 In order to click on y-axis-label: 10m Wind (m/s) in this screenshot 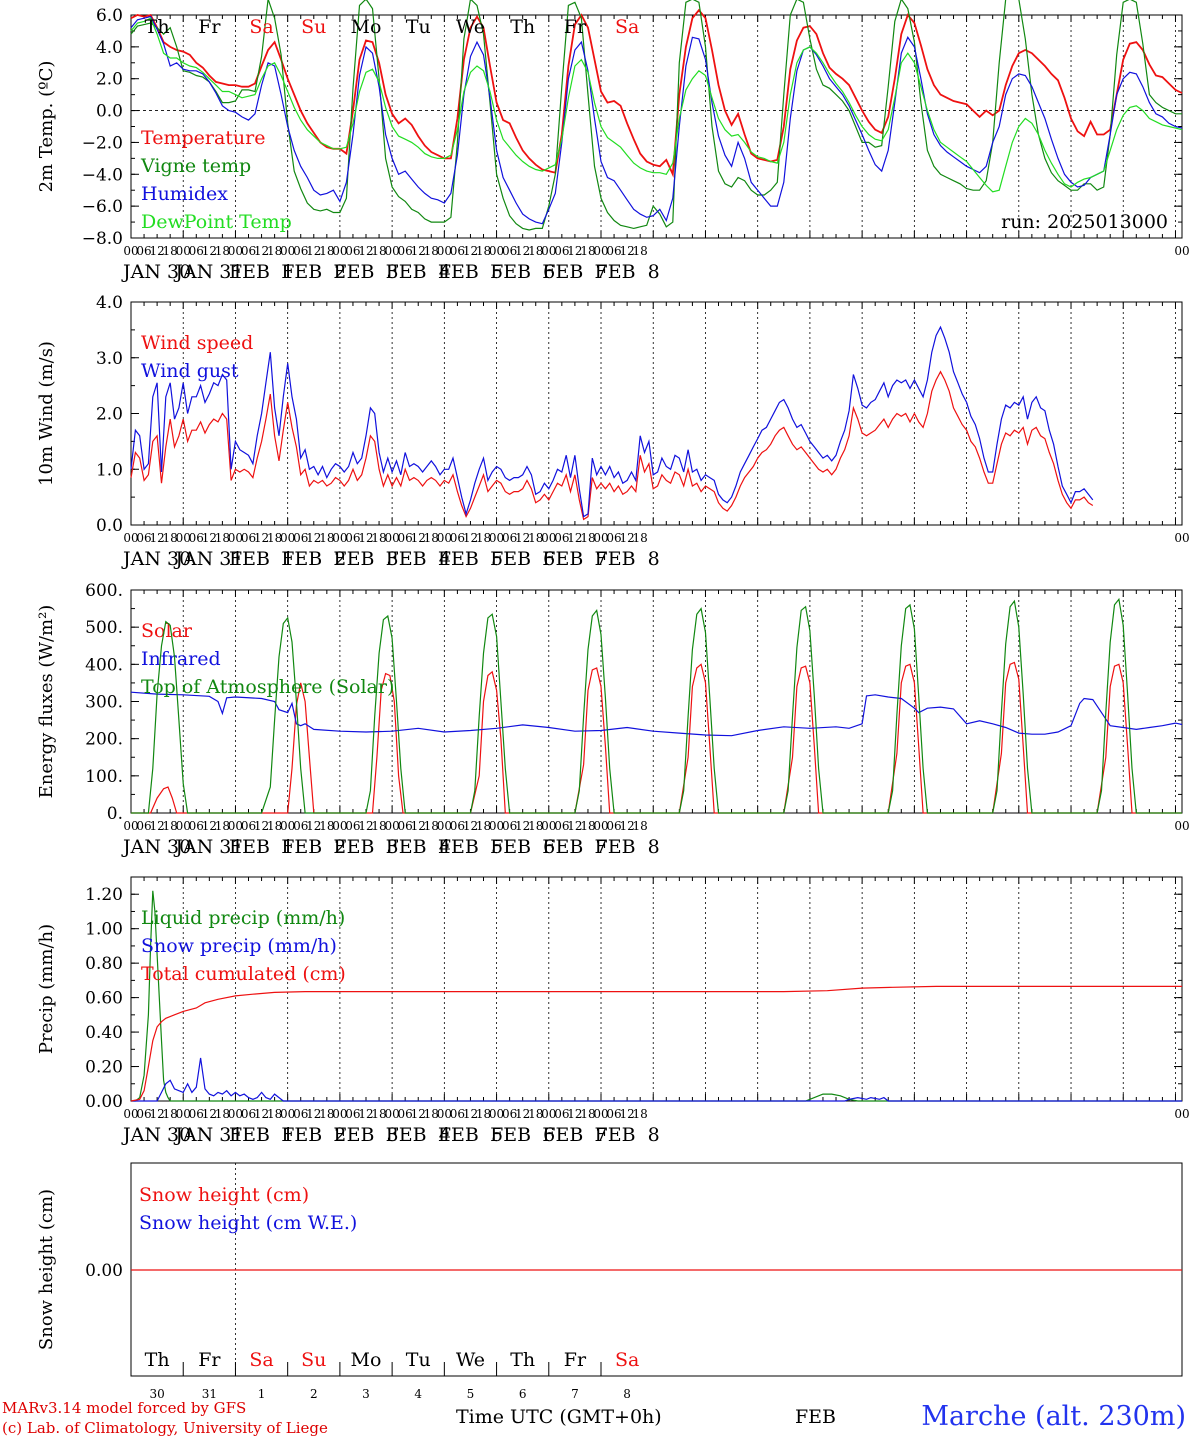, I will do `click(46, 413)`.